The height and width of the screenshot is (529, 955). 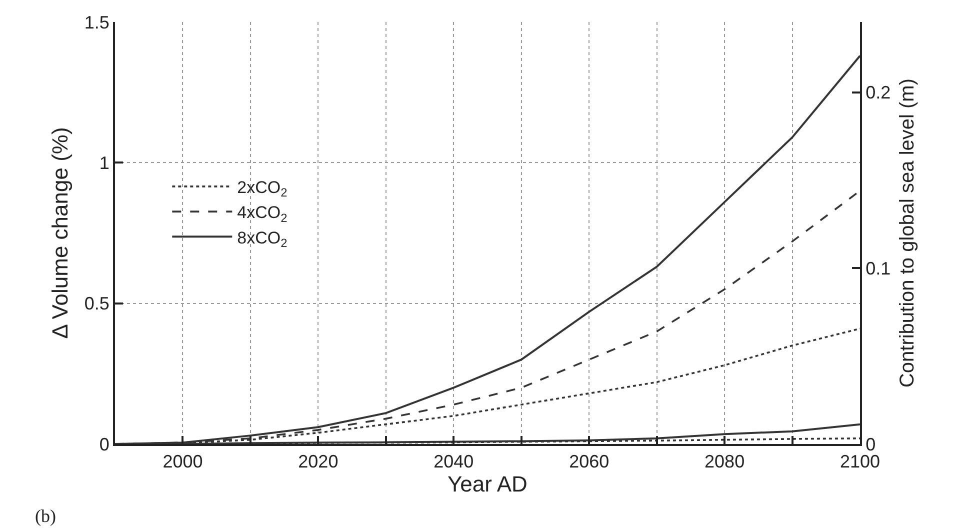 I want to click on y-tick-label: 1.5, so click(x=97, y=22).